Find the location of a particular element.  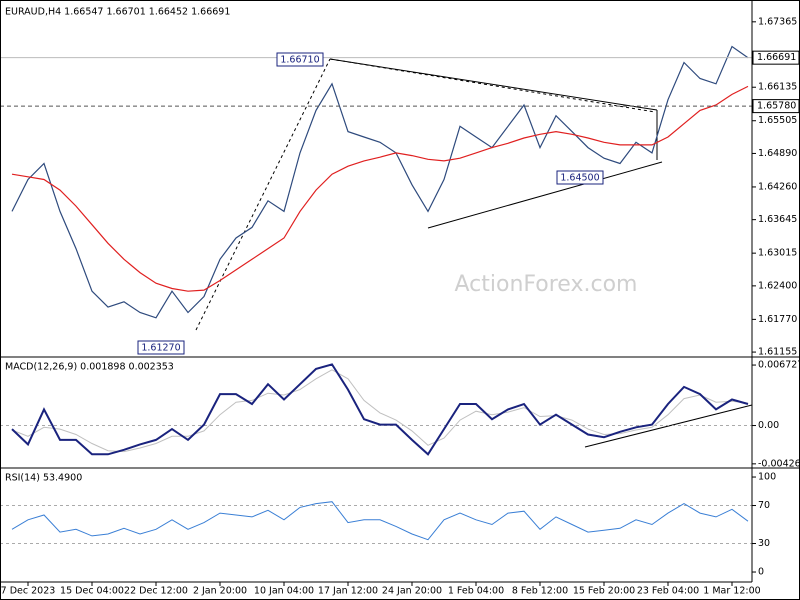

x-tick-label: 23 Feb 04:00 is located at coordinates (668, 591).